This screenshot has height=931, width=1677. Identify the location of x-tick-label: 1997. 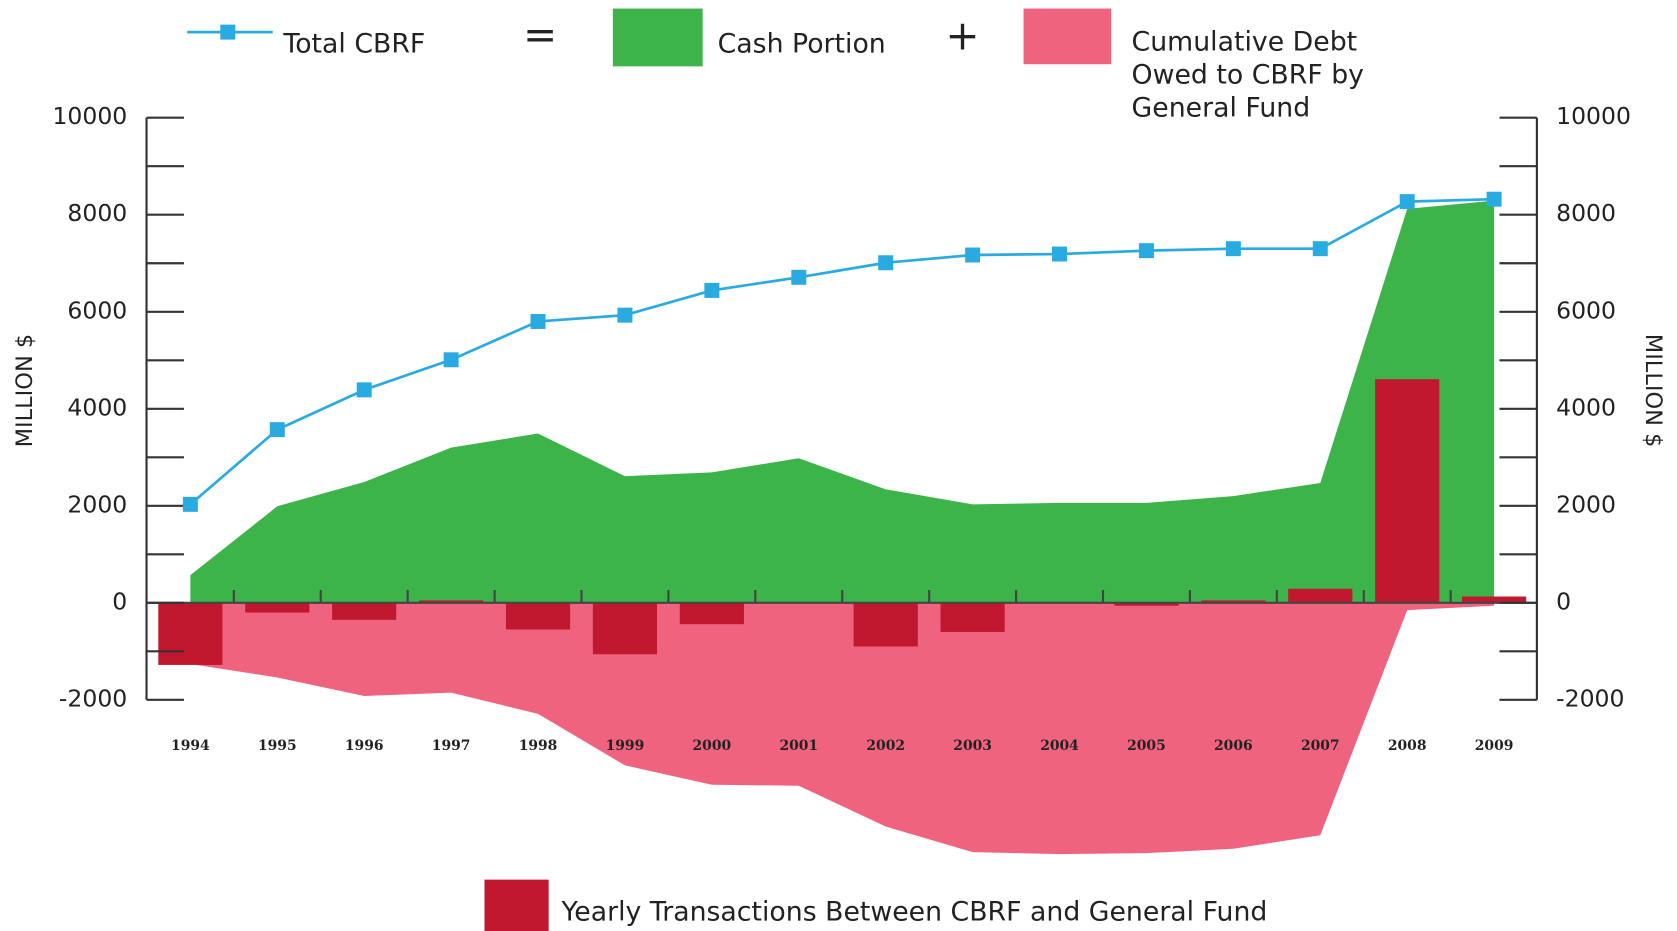
(451, 746).